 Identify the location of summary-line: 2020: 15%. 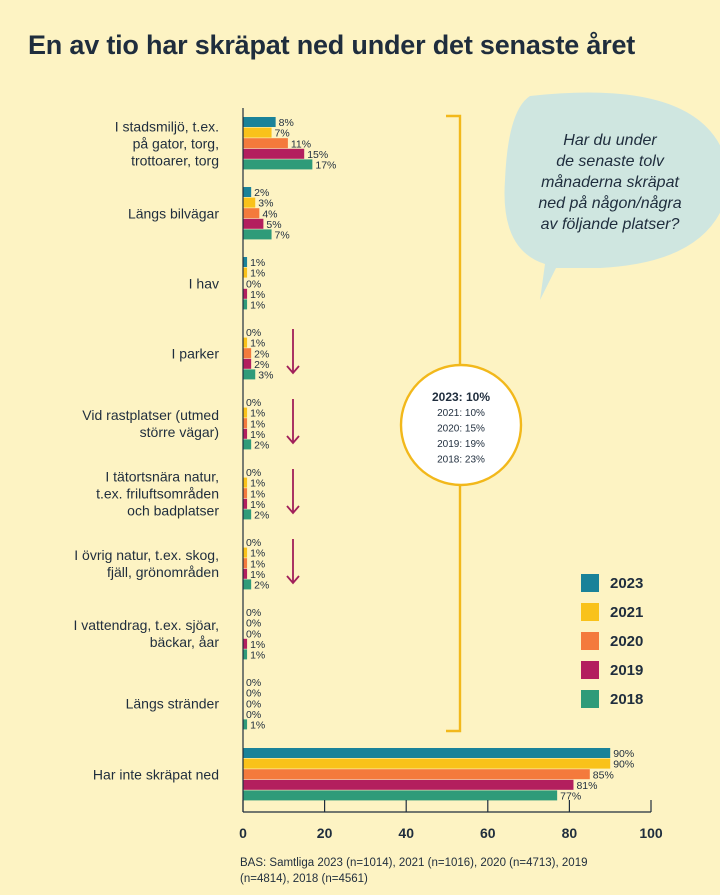
(461, 429).